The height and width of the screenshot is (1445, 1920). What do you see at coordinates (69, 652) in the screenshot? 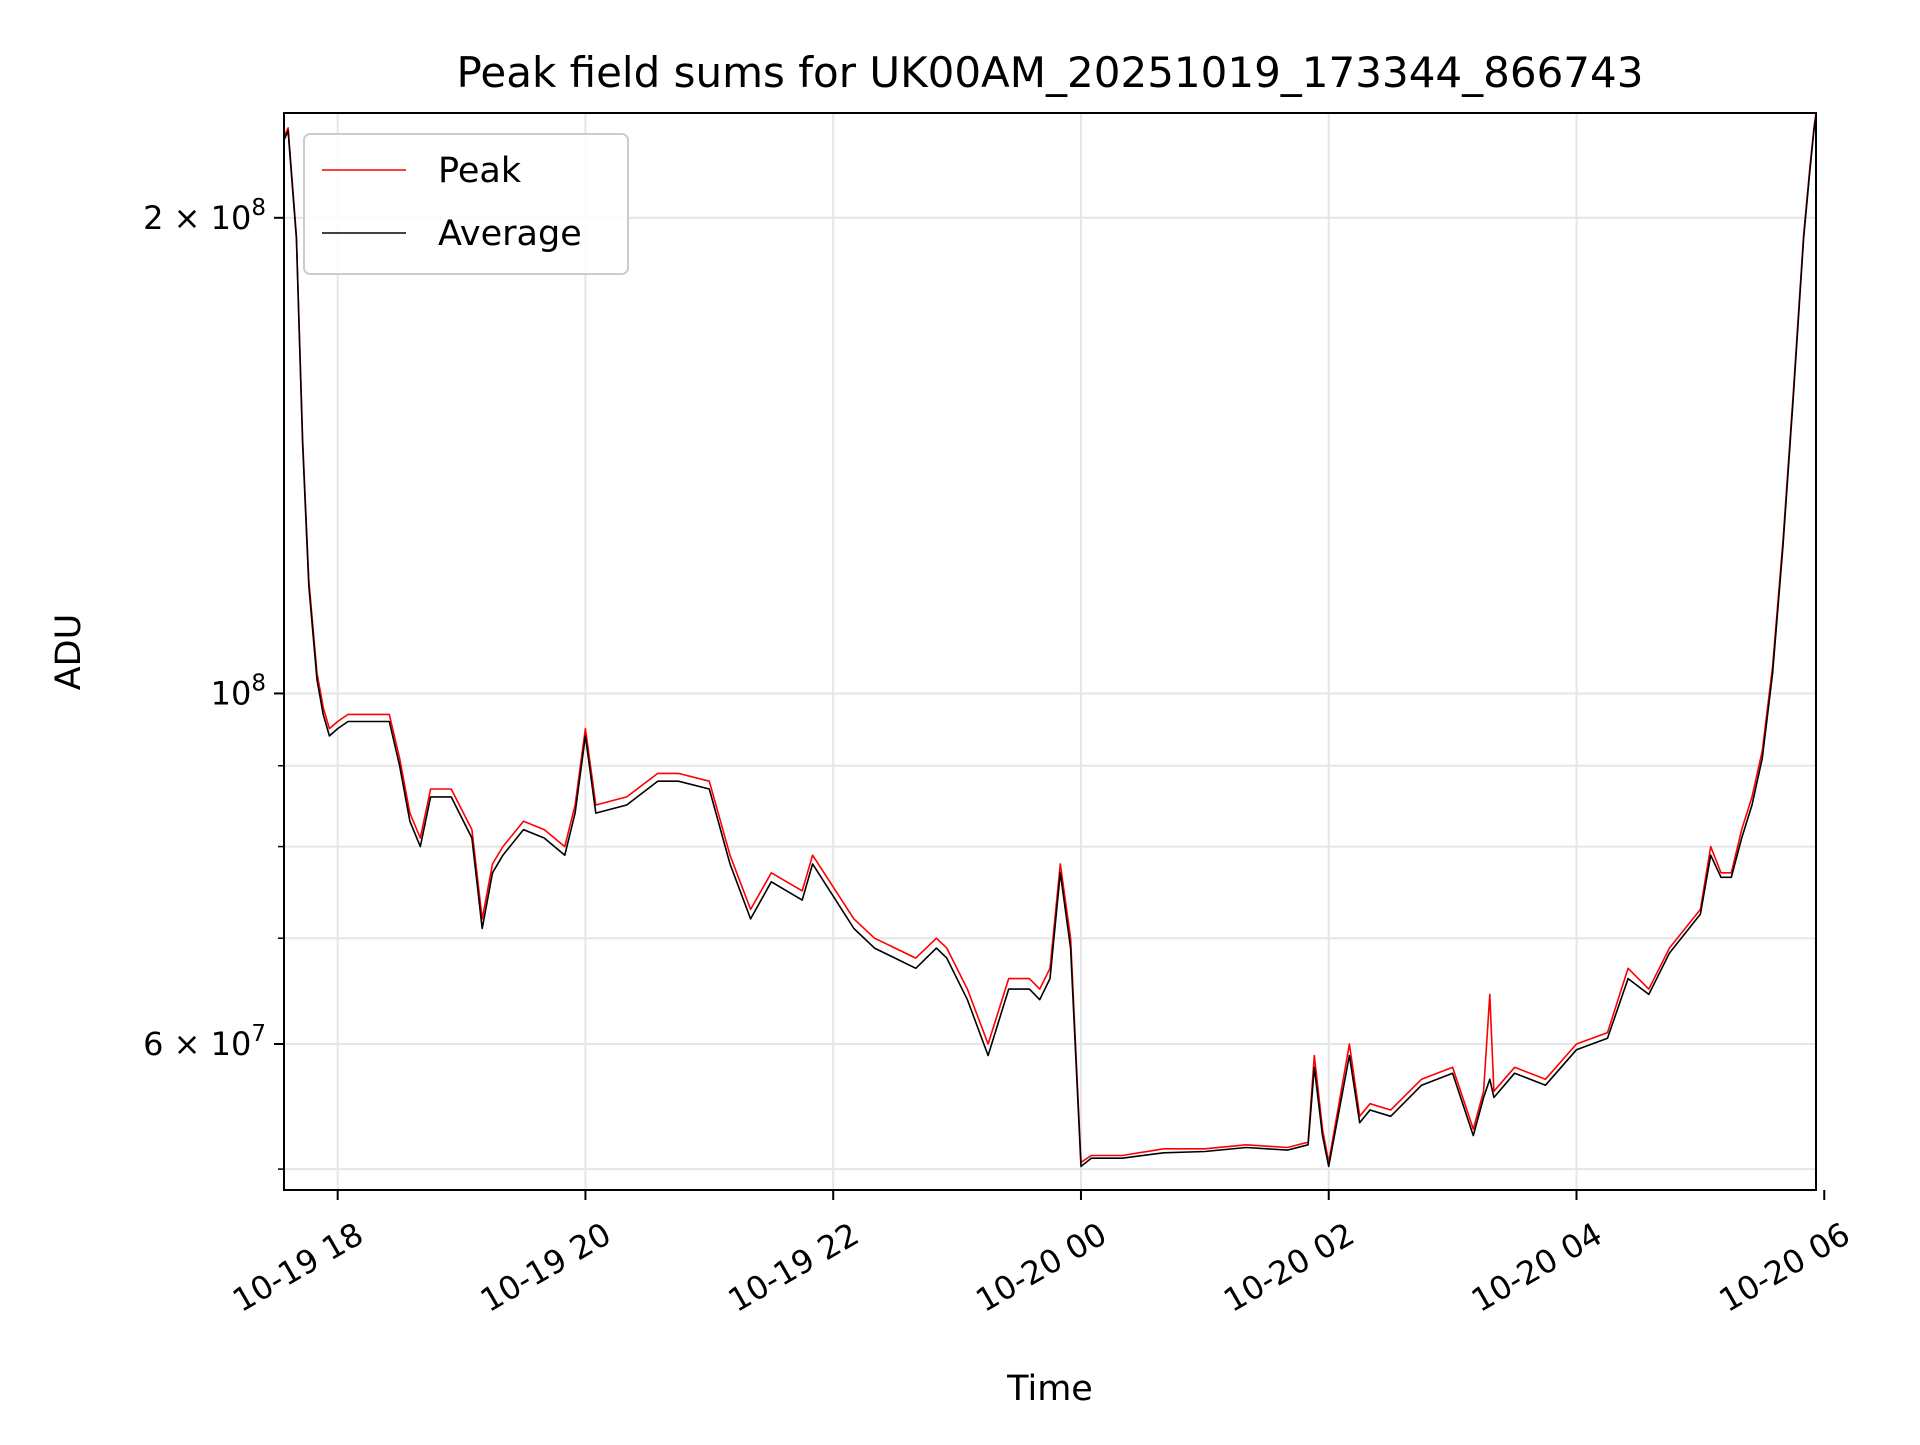
I see `y-axis-label: ADU` at bounding box center [69, 652].